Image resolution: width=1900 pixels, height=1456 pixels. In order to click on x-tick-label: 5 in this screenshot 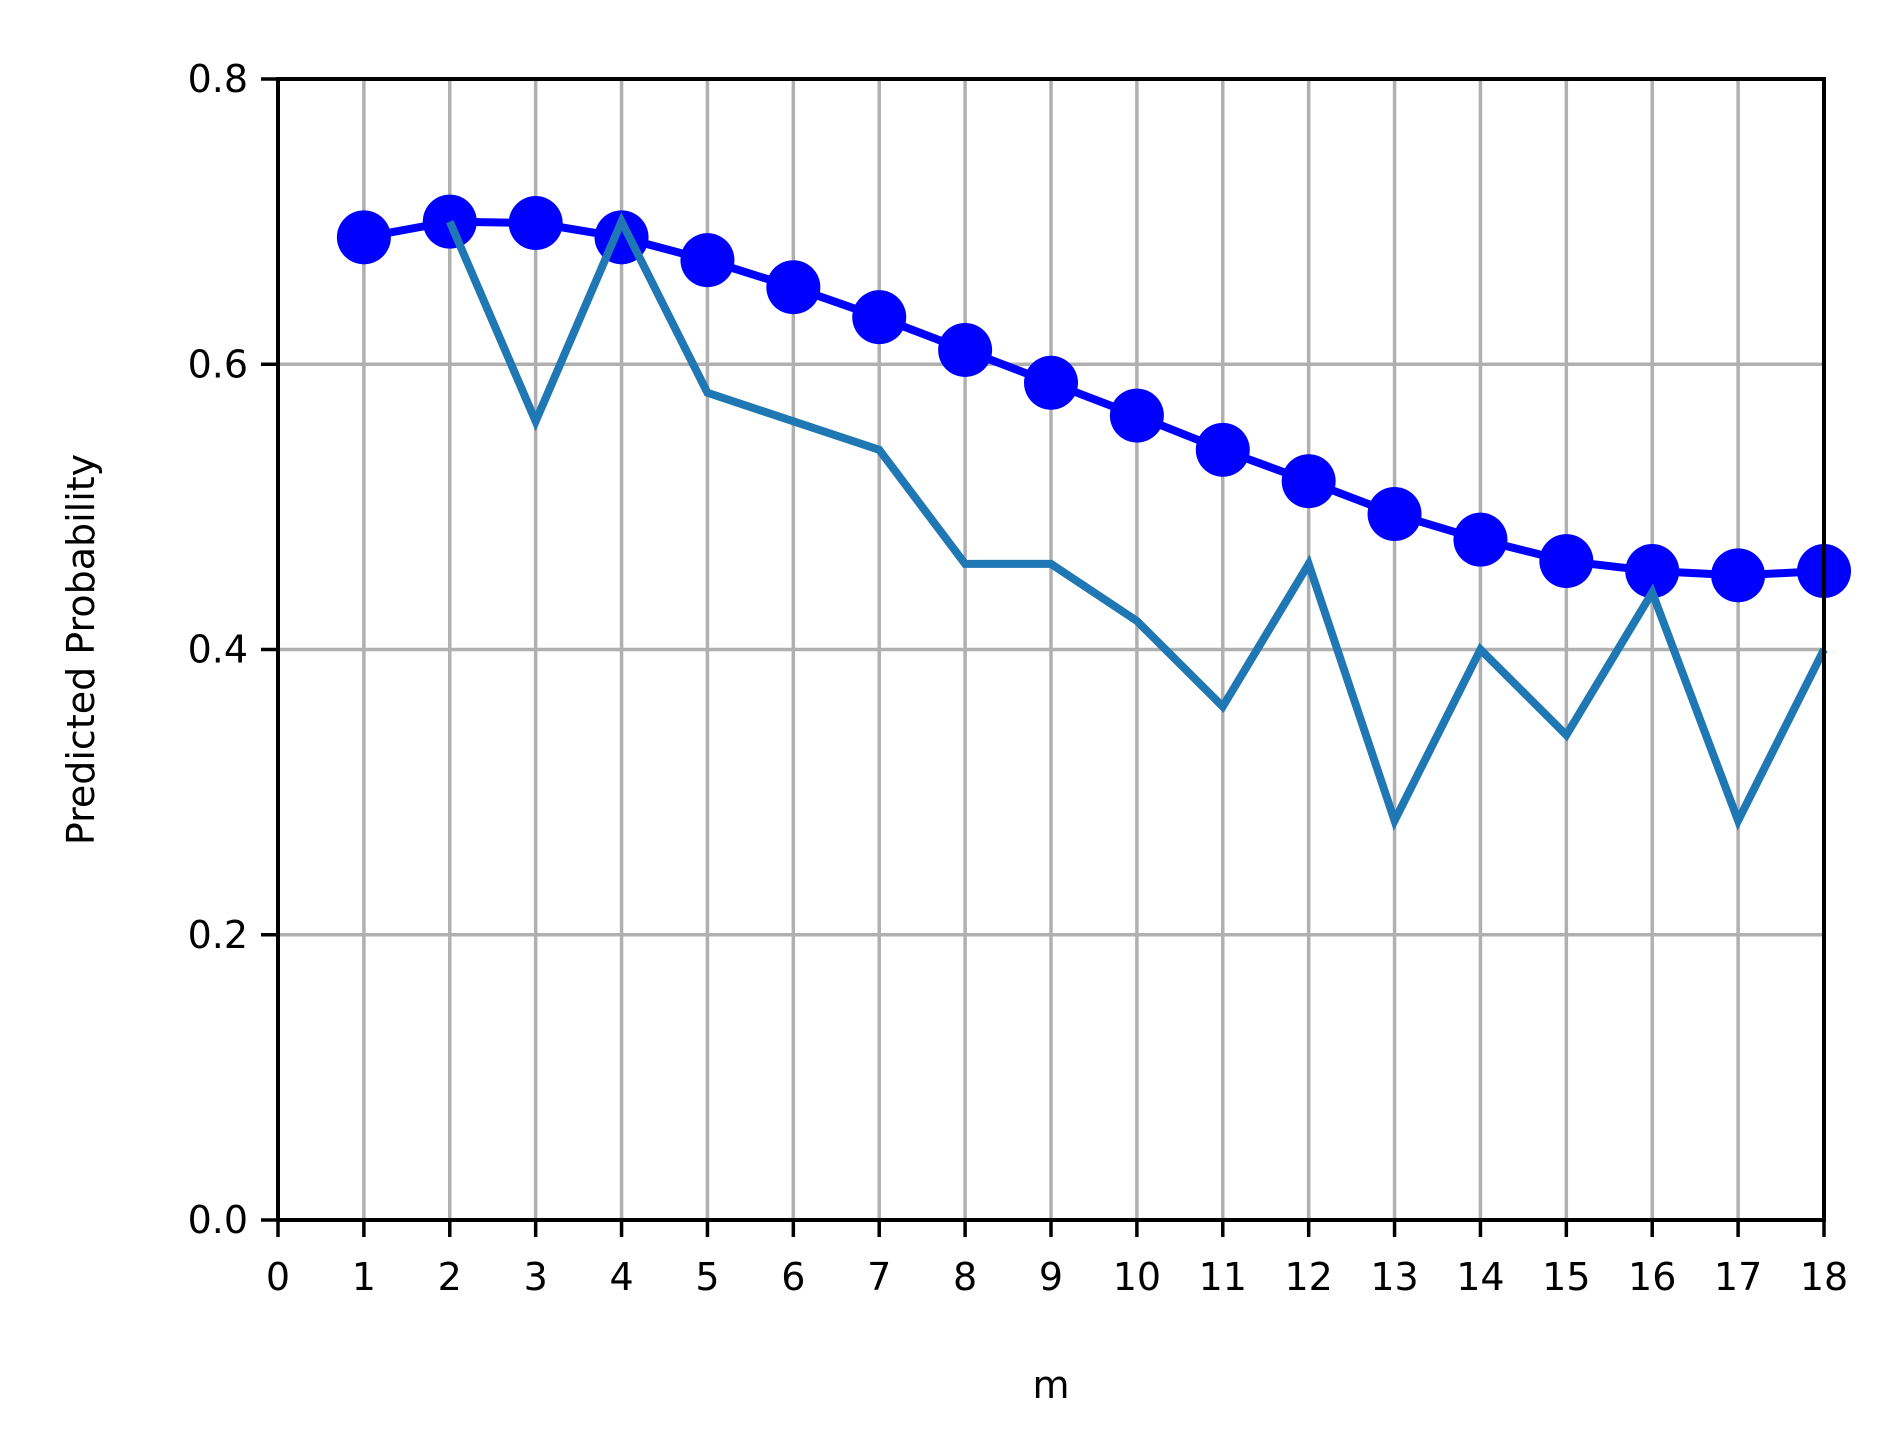, I will do `click(707, 1277)`.